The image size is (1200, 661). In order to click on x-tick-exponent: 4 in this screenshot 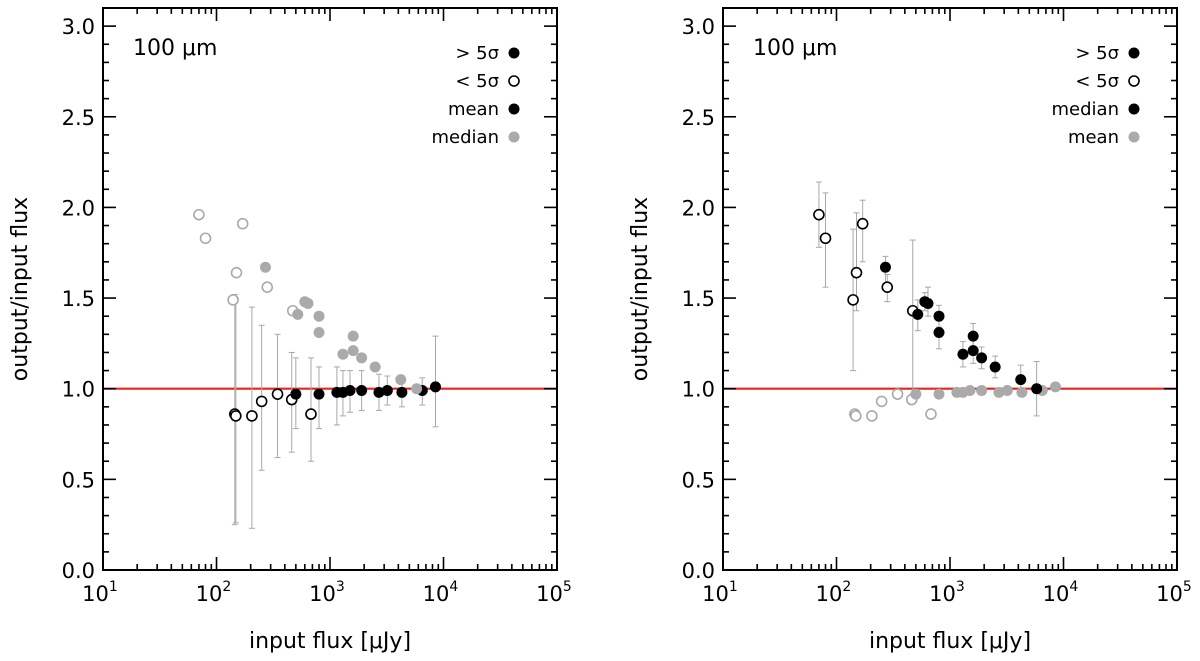, I will do `click(453, 587)`.